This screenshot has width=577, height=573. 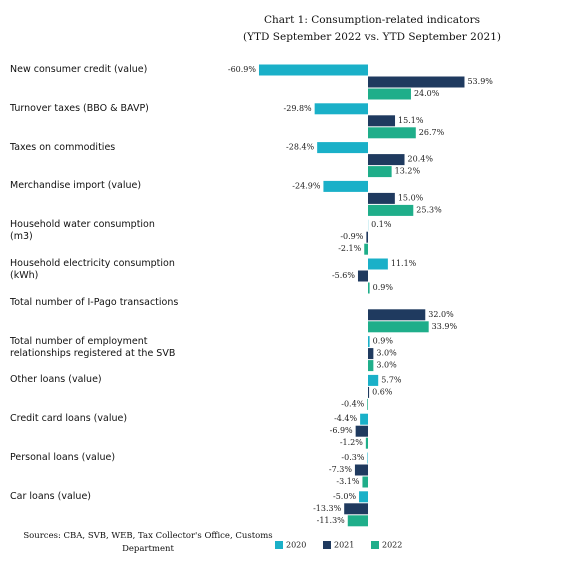 I want to click on value-label: -28.4%, so click(x=300, y=147).